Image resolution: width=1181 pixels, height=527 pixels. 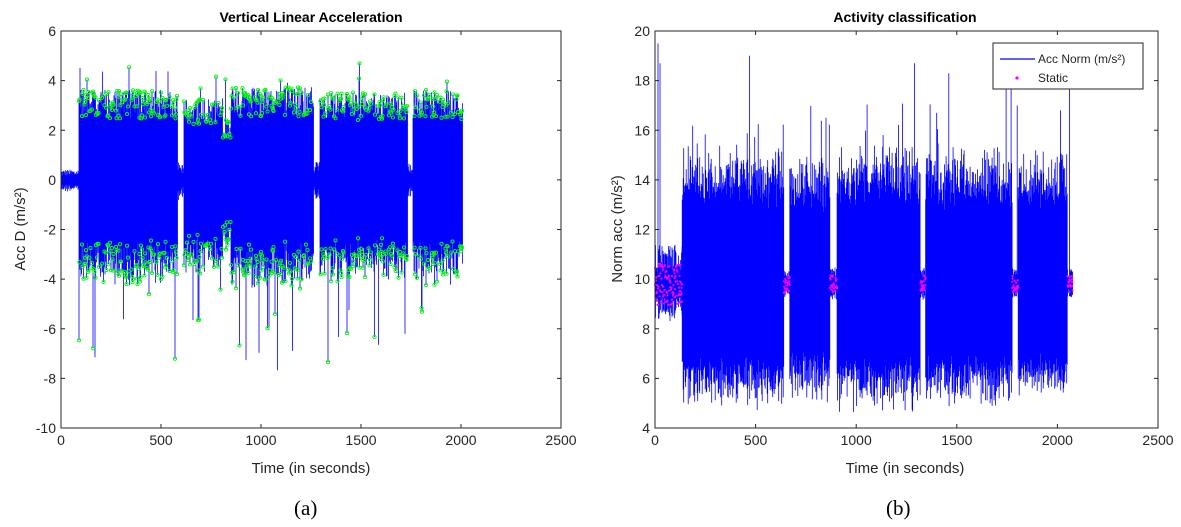 What do you see at coordinates (856, 440) in the screenshot?
I see `x-tick-label: 1000` at bounding box center [856, 440].